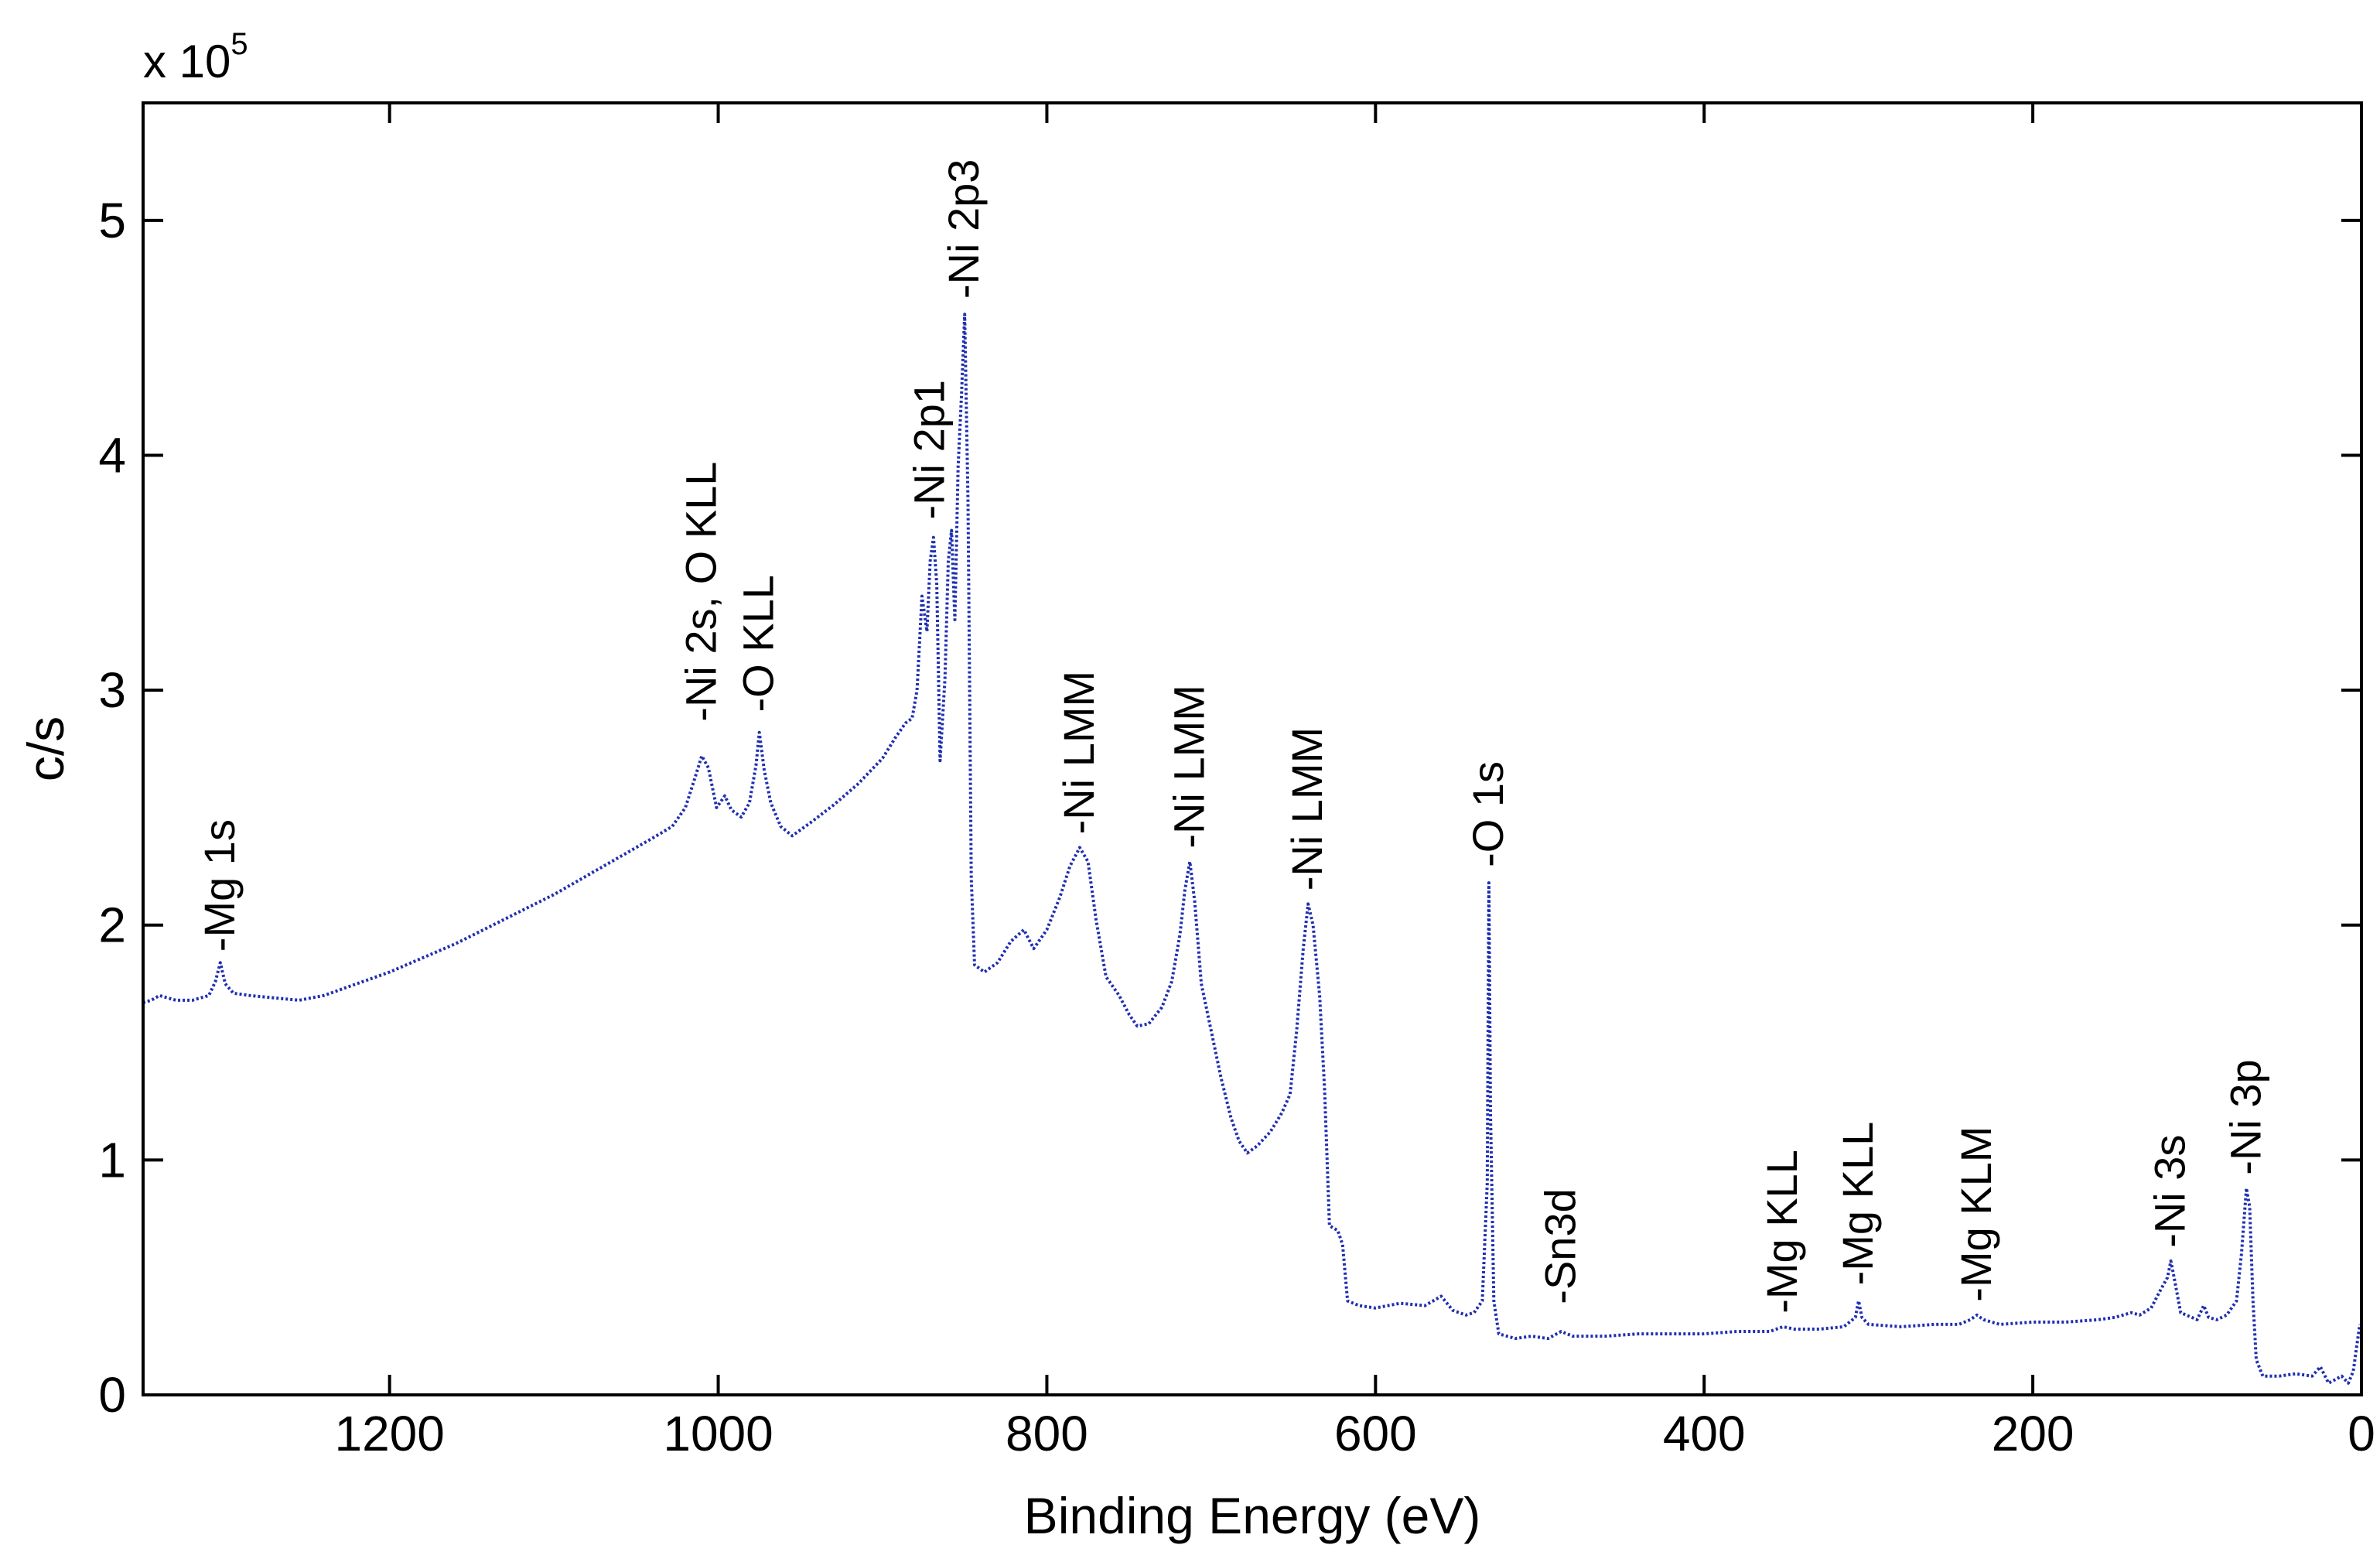  Describe the element at coordinates (46, 749) in the screenshot. I see `y-axis-label: c/s` at that location.